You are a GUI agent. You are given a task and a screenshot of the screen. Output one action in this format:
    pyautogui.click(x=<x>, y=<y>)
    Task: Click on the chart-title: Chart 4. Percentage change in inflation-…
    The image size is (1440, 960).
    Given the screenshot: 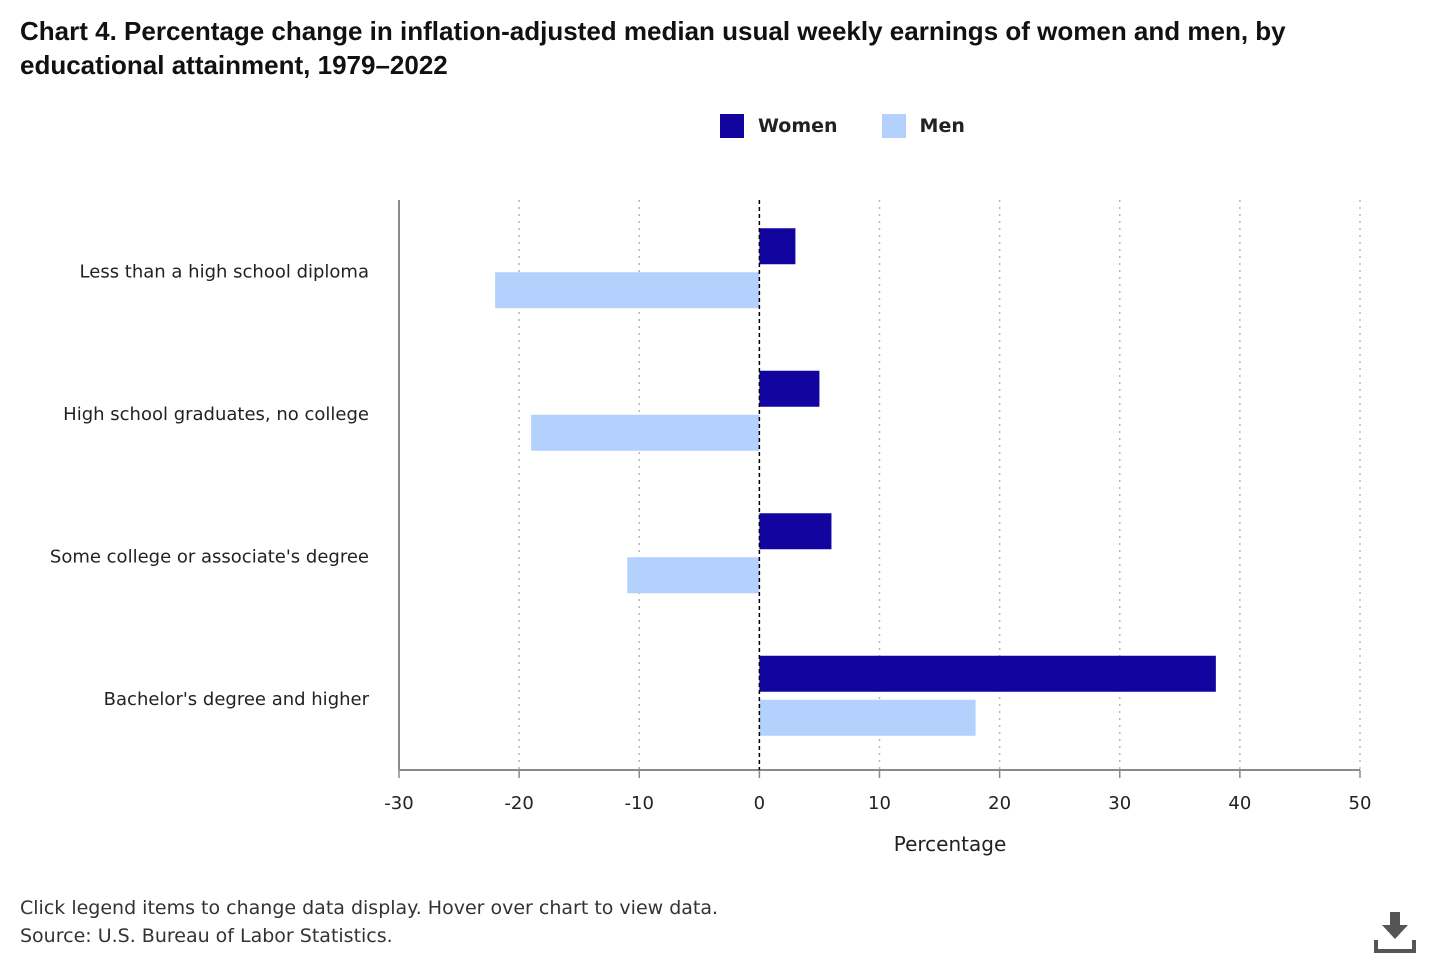 What is the action you would take?
    pyautogui.click(x=653, y=48)
    